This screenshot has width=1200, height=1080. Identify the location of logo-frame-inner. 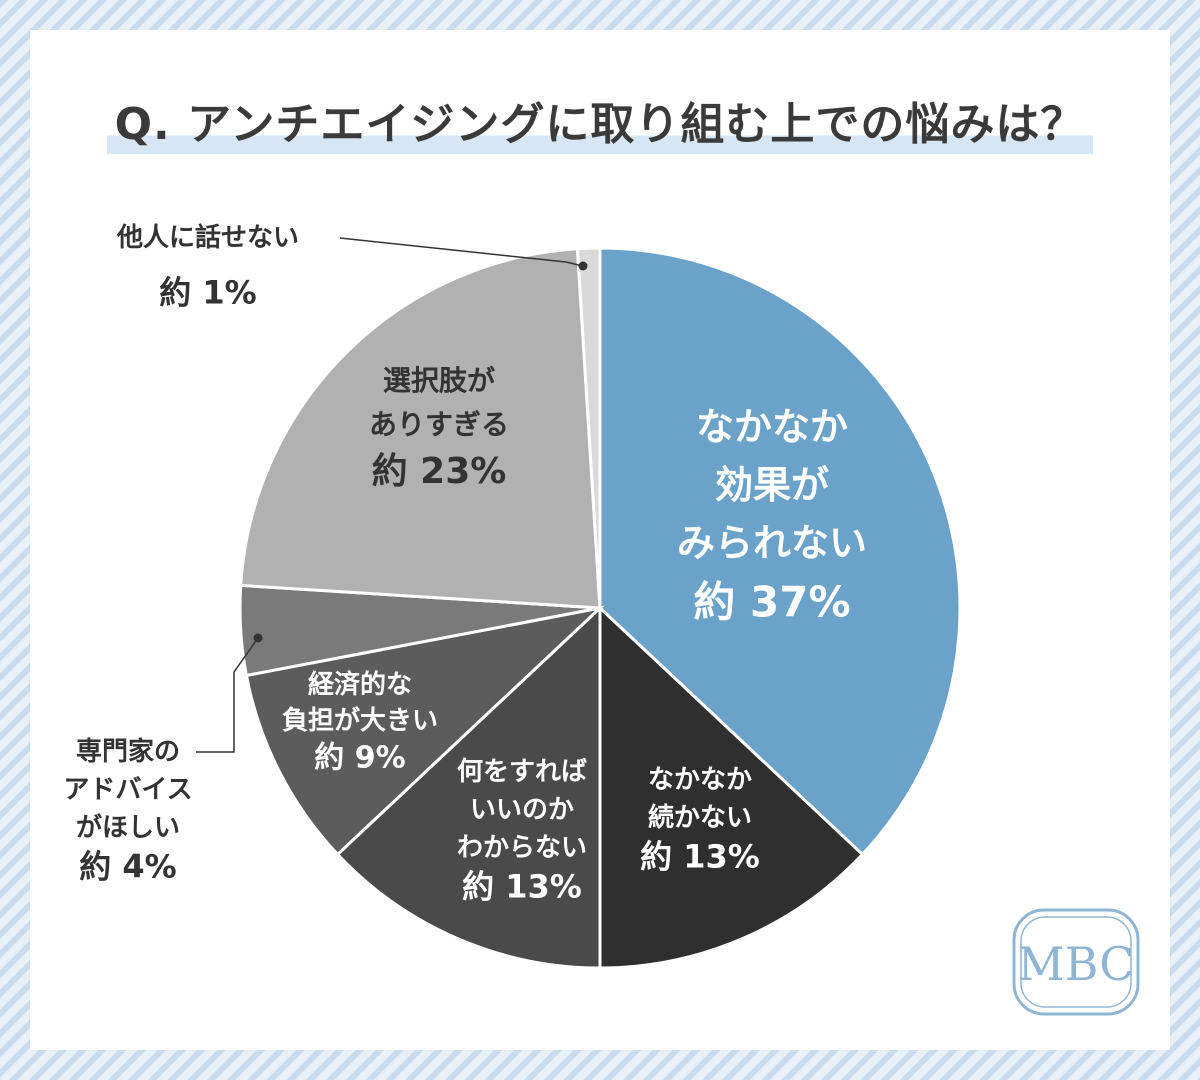
(1076, 962).